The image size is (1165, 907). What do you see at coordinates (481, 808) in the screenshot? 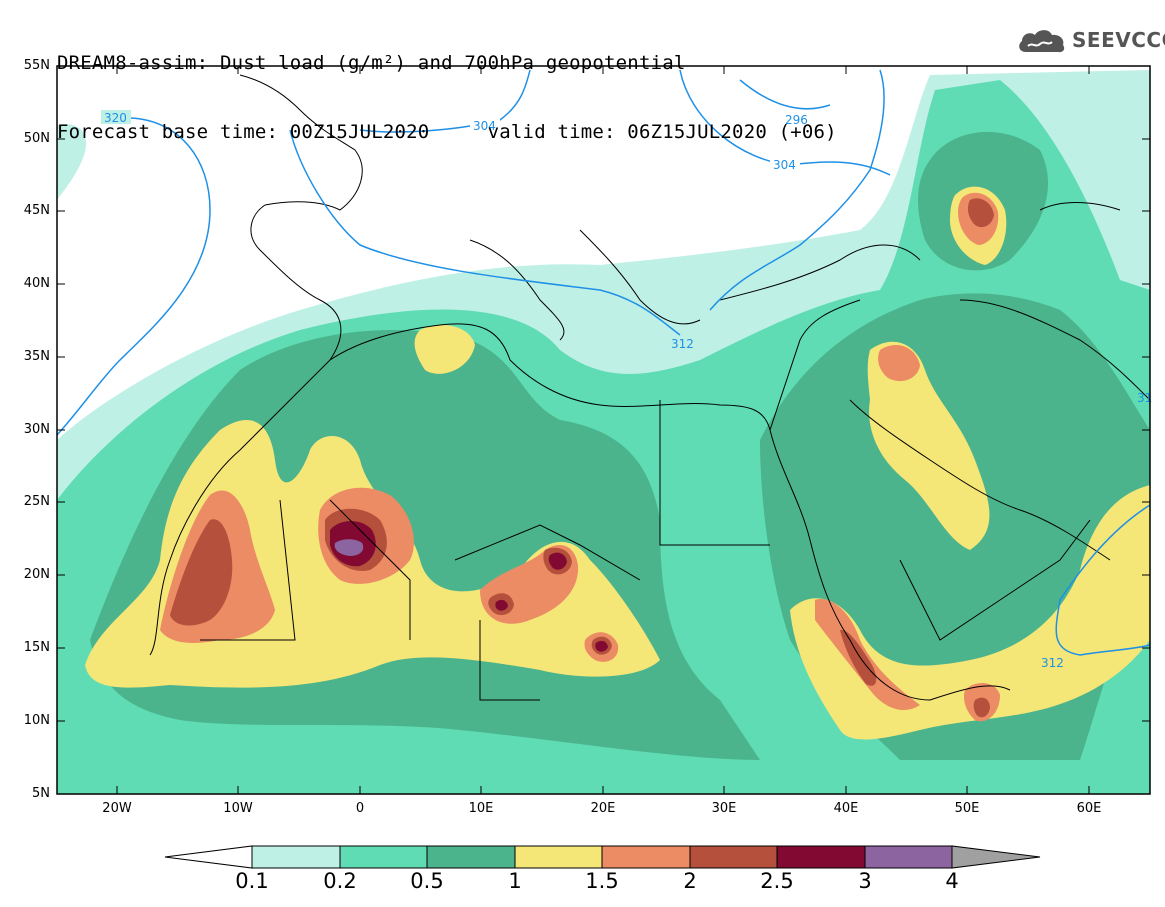
I see `lon-label: 10E` at bounding box center [481, 808].